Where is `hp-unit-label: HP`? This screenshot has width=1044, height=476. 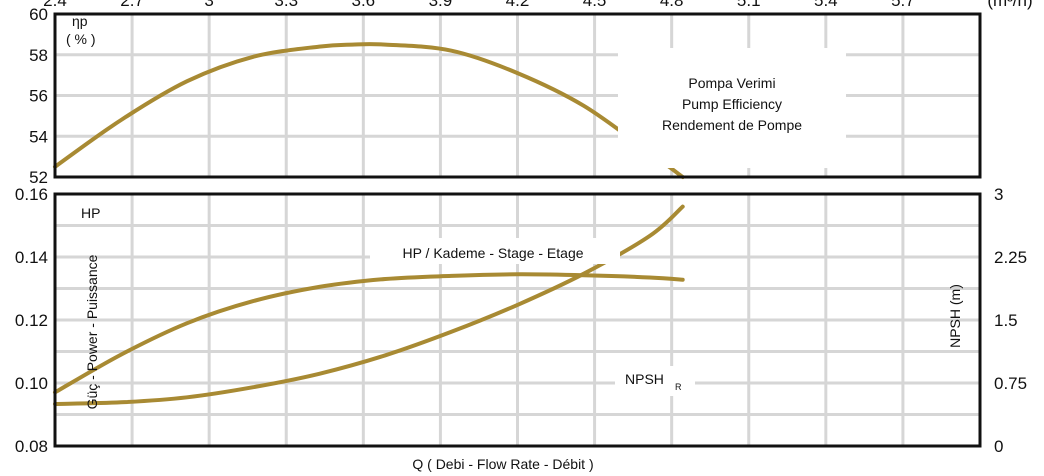 hp-unit-label: HP is located at coordinates (90, 213).